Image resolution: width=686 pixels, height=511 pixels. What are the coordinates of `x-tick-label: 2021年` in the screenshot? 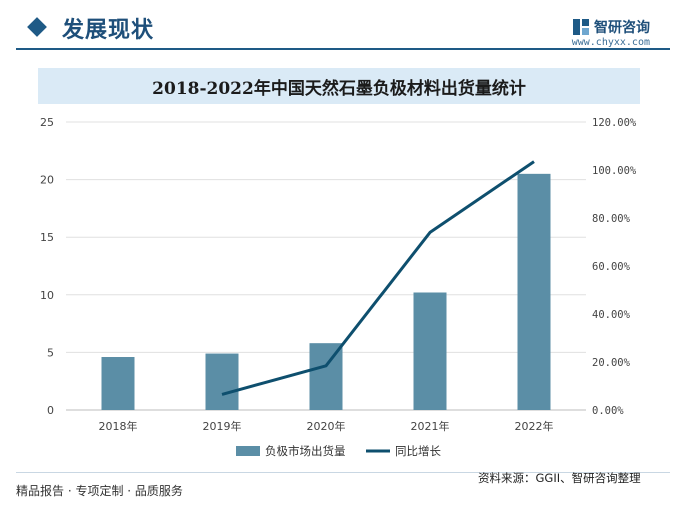 It's located at (430, 426).